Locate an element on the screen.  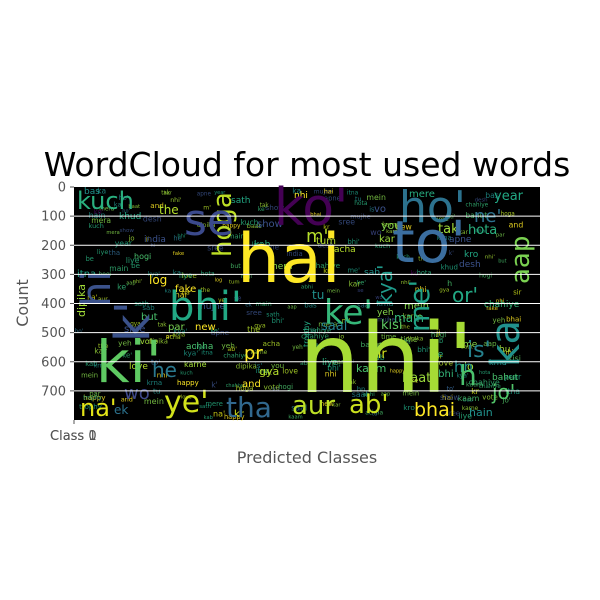
wordcloud-filler-word: tu is located at coordinates (358, 199).